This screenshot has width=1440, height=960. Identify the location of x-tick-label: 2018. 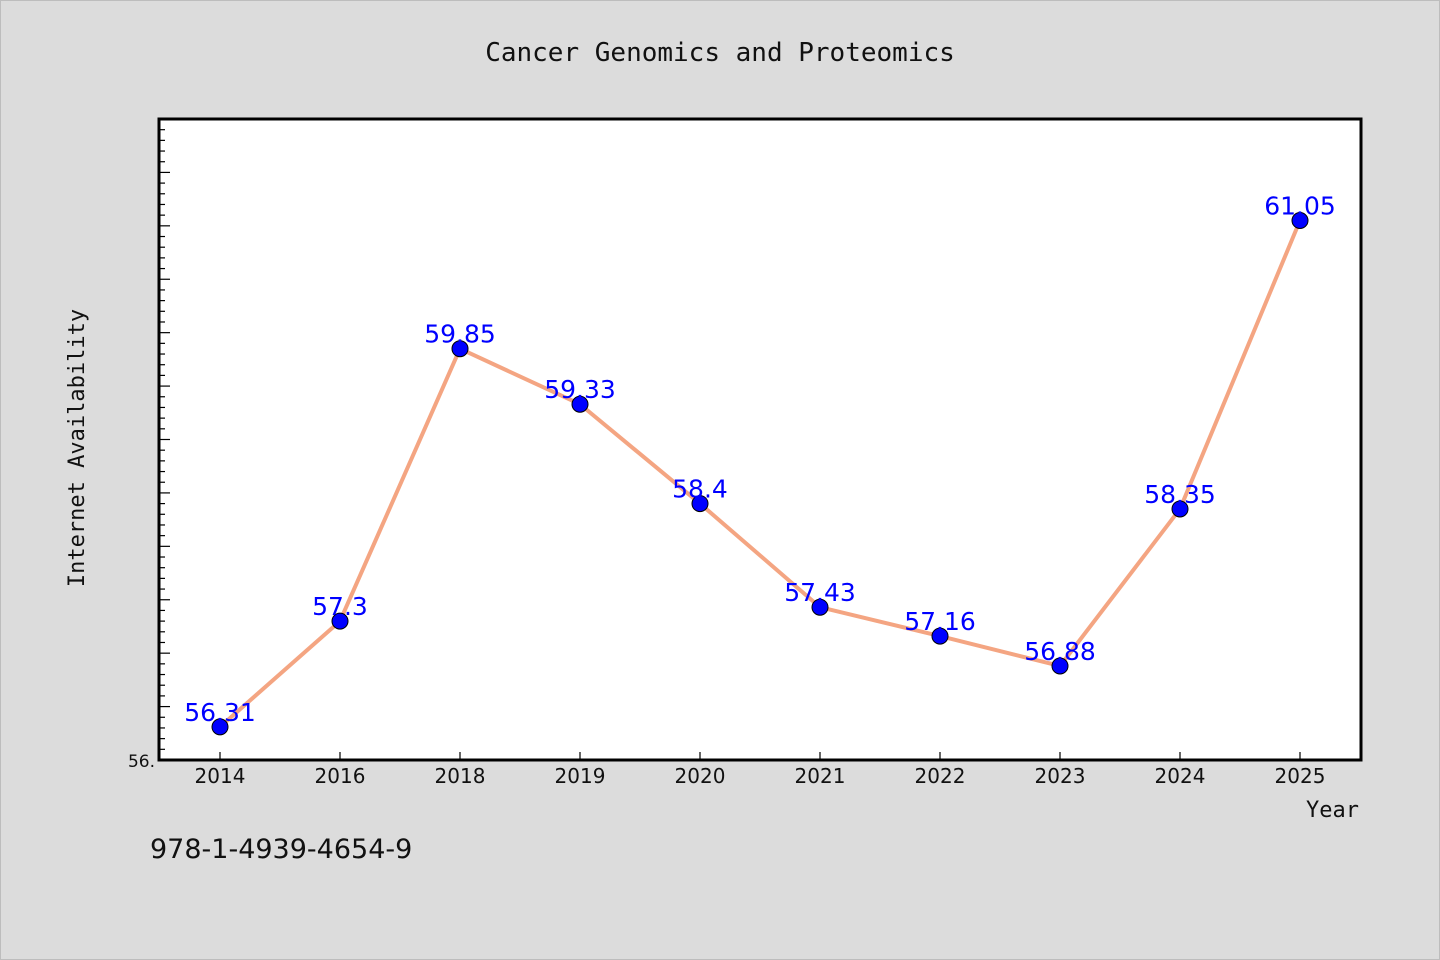
(460, 776).